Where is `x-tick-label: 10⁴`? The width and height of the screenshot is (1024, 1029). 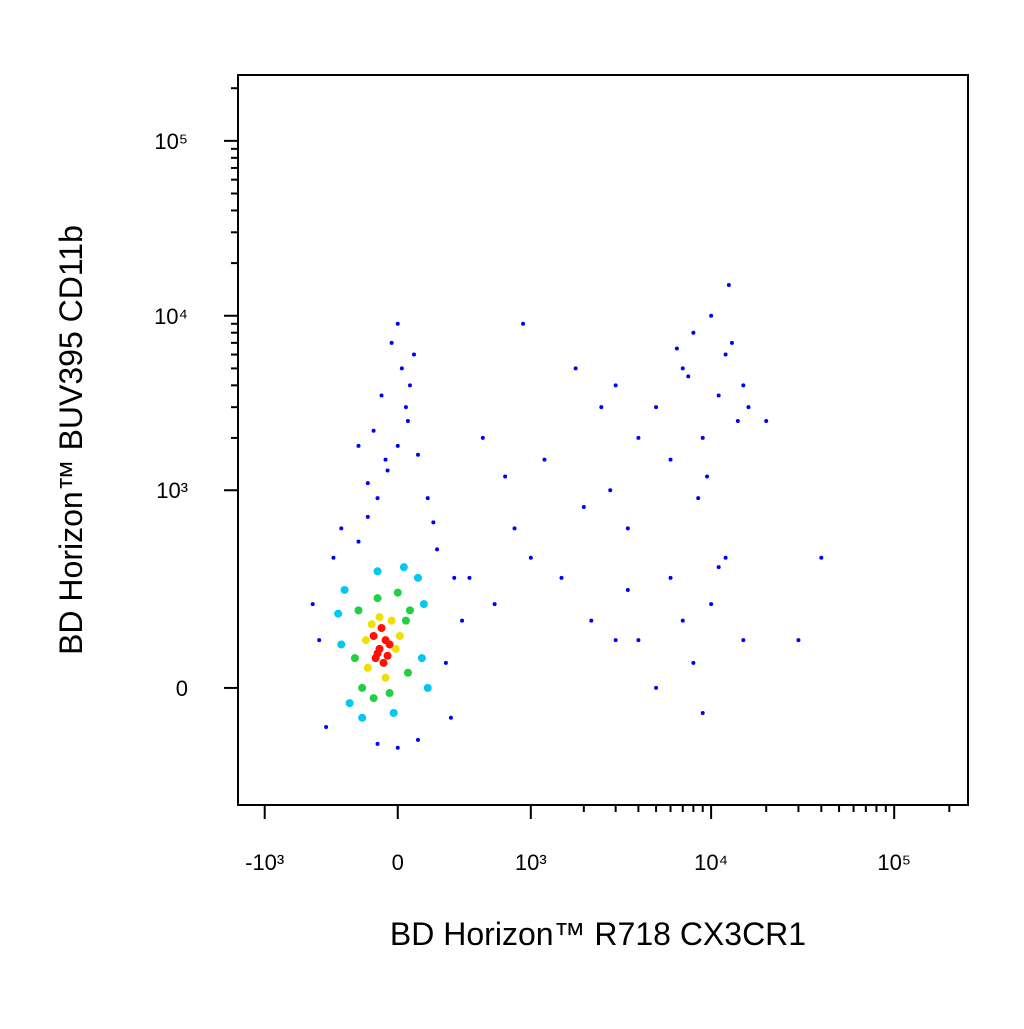 x-tick-label: 10⁴ is located at coordinates (711, 862).